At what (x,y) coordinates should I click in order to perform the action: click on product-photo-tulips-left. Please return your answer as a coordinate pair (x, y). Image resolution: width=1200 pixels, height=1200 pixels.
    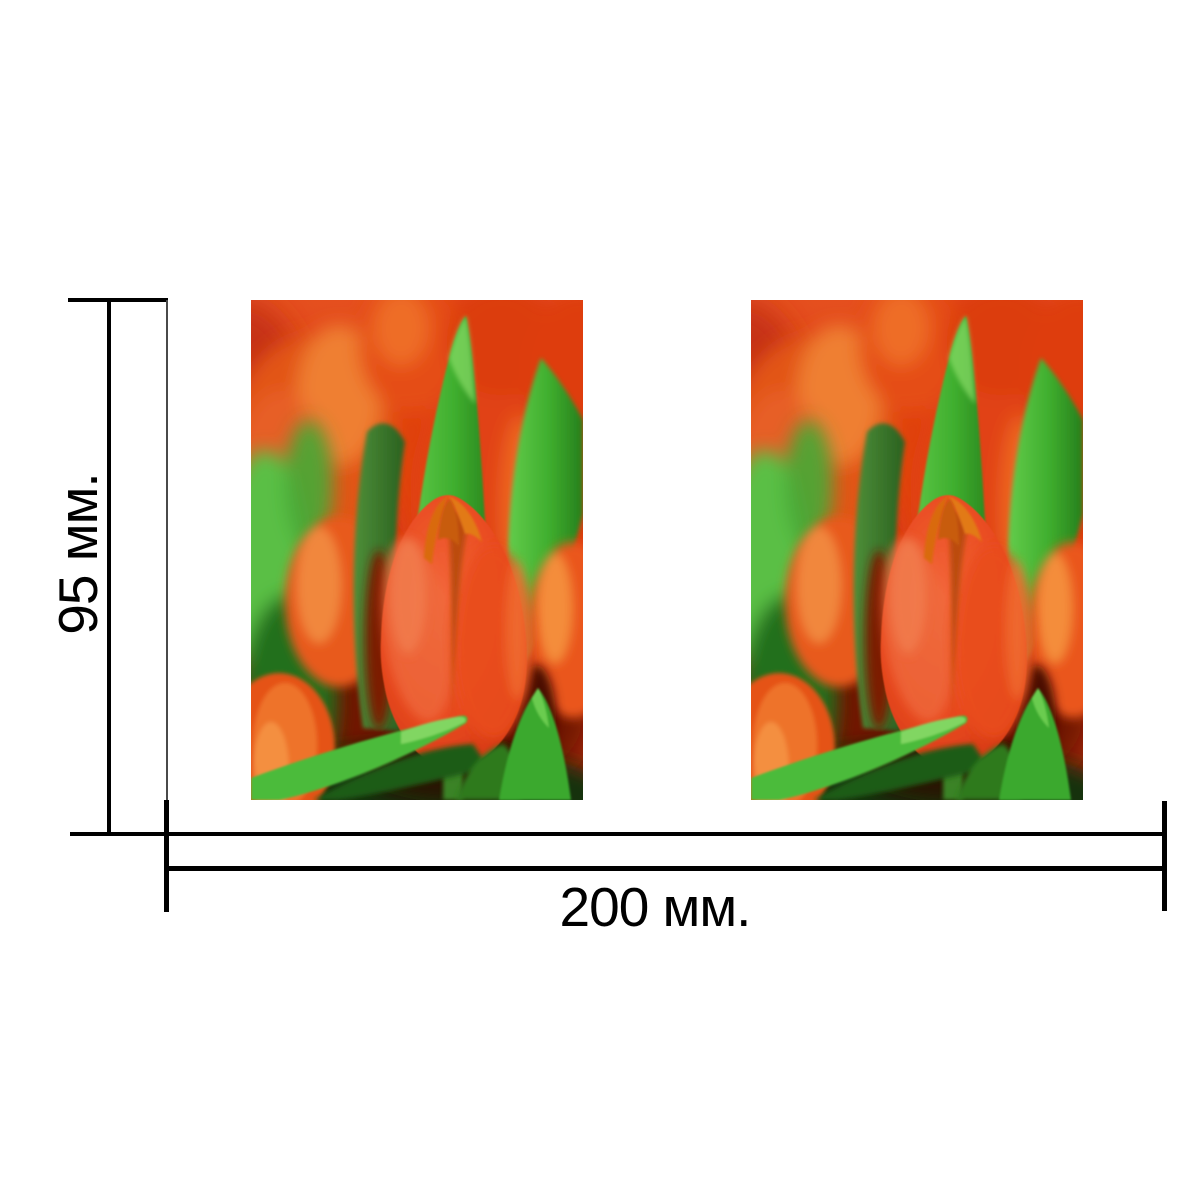
    Looking at the image, I should click on (417, 550).